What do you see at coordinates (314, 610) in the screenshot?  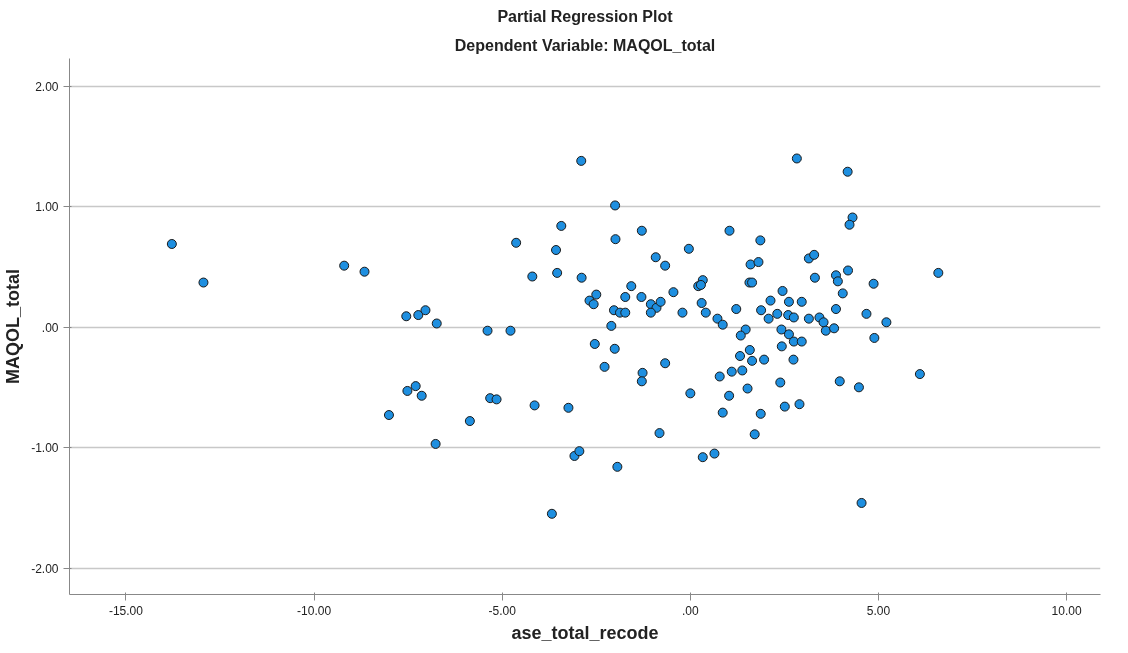 I see `x-tick-label: -10.00` at bounding box center [314, 610].